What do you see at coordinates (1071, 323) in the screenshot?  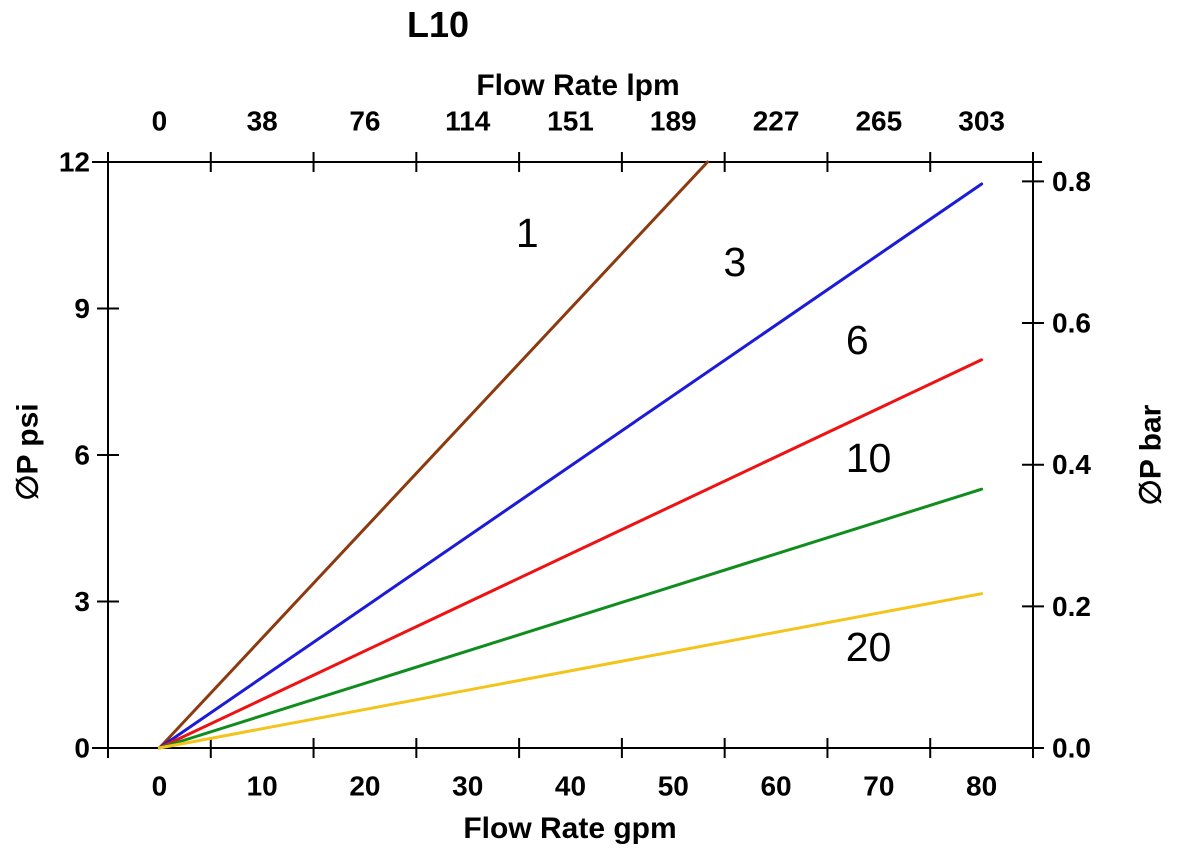 I see `right-tick-label: 0.6` at bounding box center [1071, 323].